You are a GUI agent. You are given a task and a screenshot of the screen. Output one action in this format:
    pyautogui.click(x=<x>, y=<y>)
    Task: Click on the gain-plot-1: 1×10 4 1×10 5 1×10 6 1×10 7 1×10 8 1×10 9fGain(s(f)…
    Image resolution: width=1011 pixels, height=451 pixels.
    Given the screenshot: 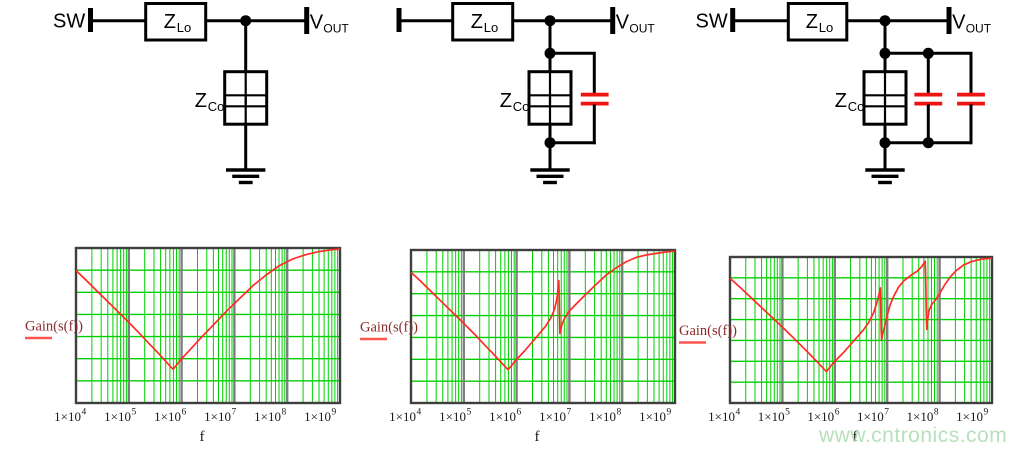 What is the action you would take?
    pyautogui.click(x=183, y=345)
    